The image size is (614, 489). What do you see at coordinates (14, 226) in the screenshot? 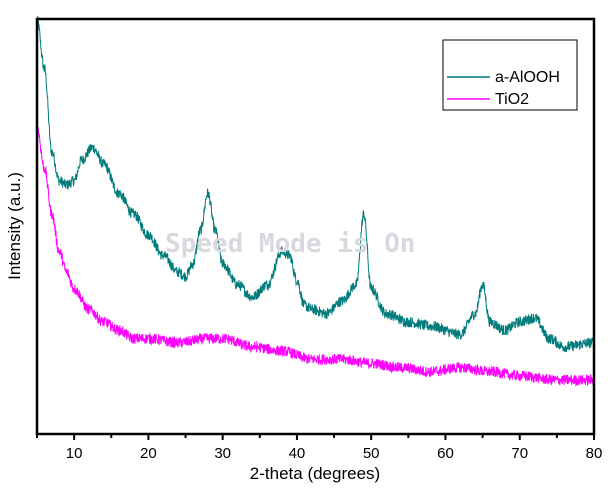
I see `y-axis-title: Intensity (a.u.)` at bounding box center [14, 226].